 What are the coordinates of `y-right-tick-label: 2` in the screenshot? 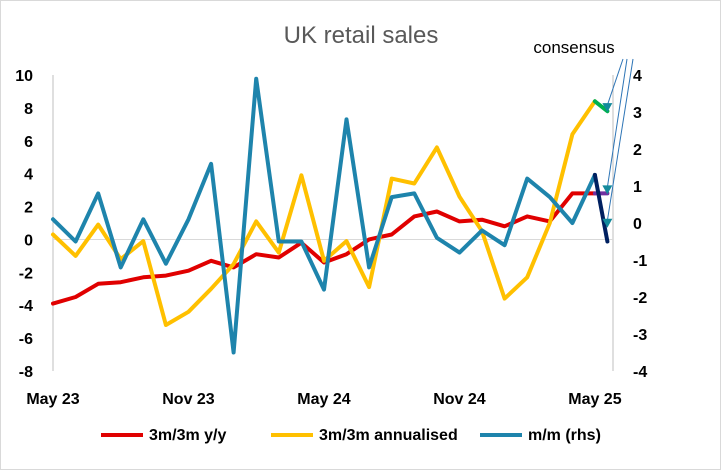 It's located at (637, 150).